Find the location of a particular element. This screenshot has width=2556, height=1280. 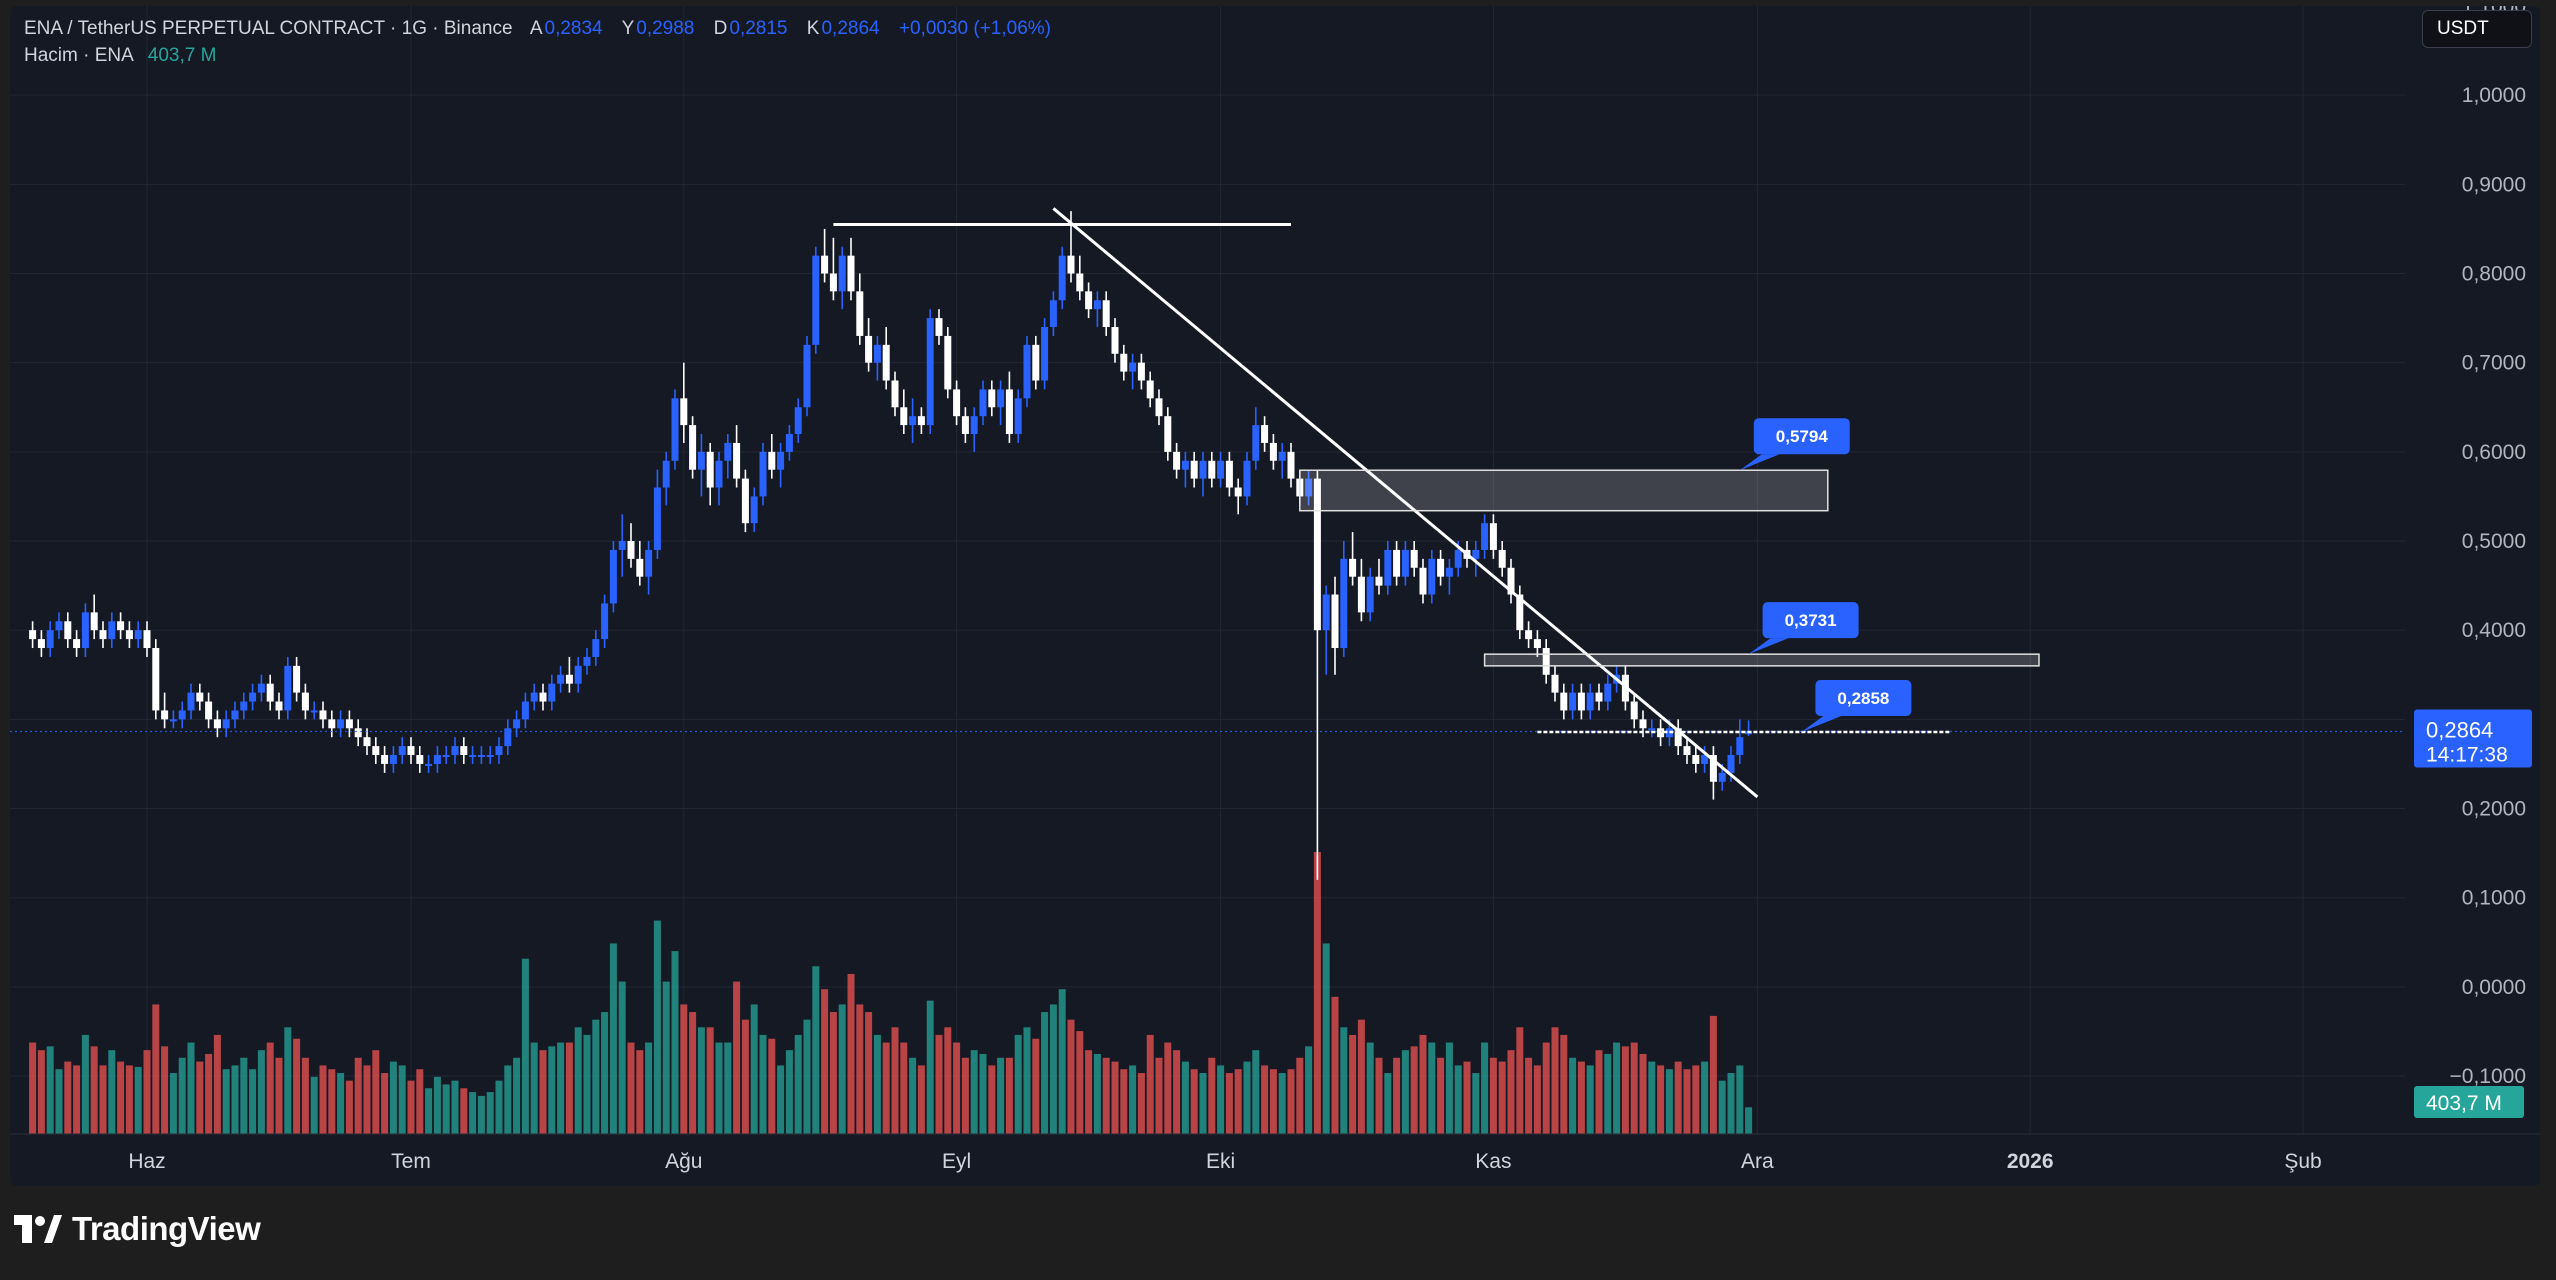

countdown-value: 14:17:38 is located at coordinates (2467, 754).